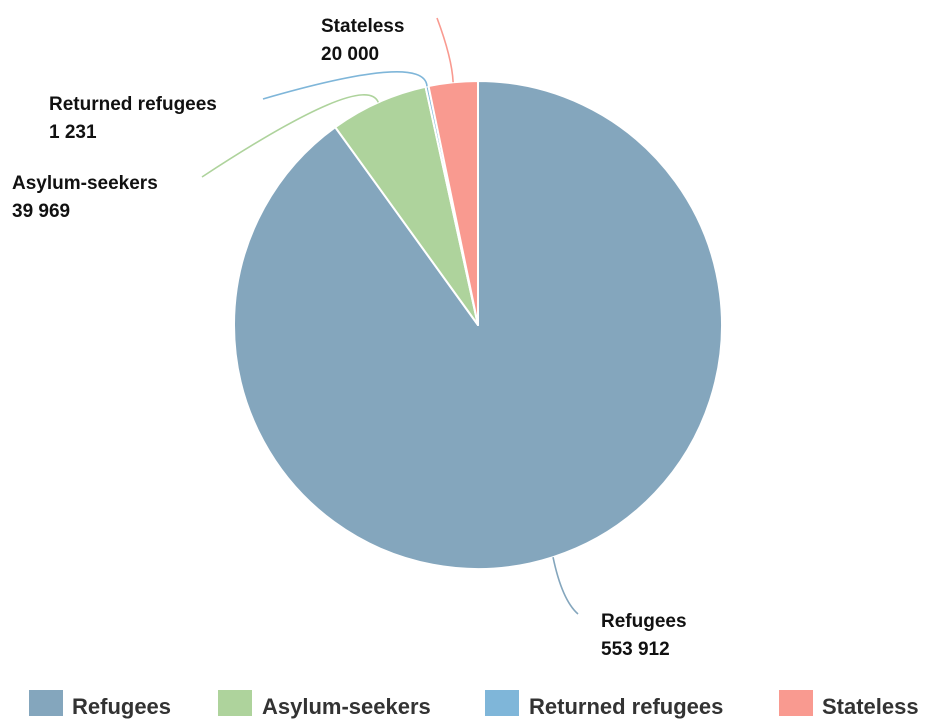 The image size is (932, 722). What do you see at coordinates (41, 211) in the screenshot?
I see `data-label-value: 39 969` at bounding box center [41, 211].